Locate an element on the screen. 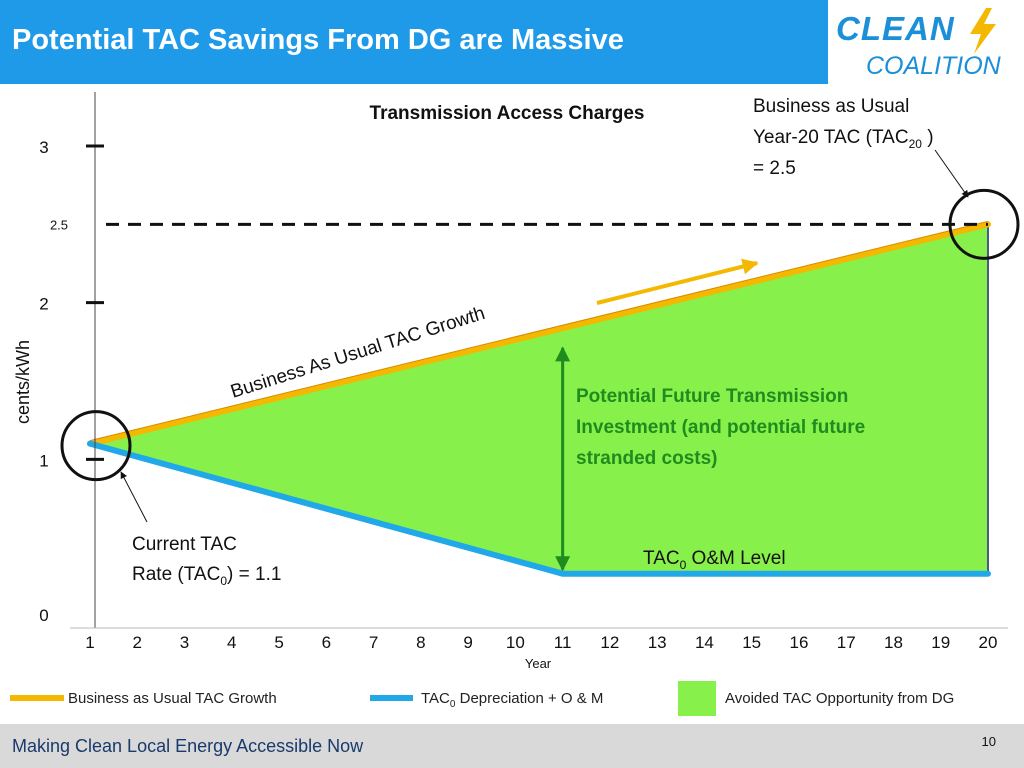  x-tick-label-6: 6 is located at coordinates (326, 642).